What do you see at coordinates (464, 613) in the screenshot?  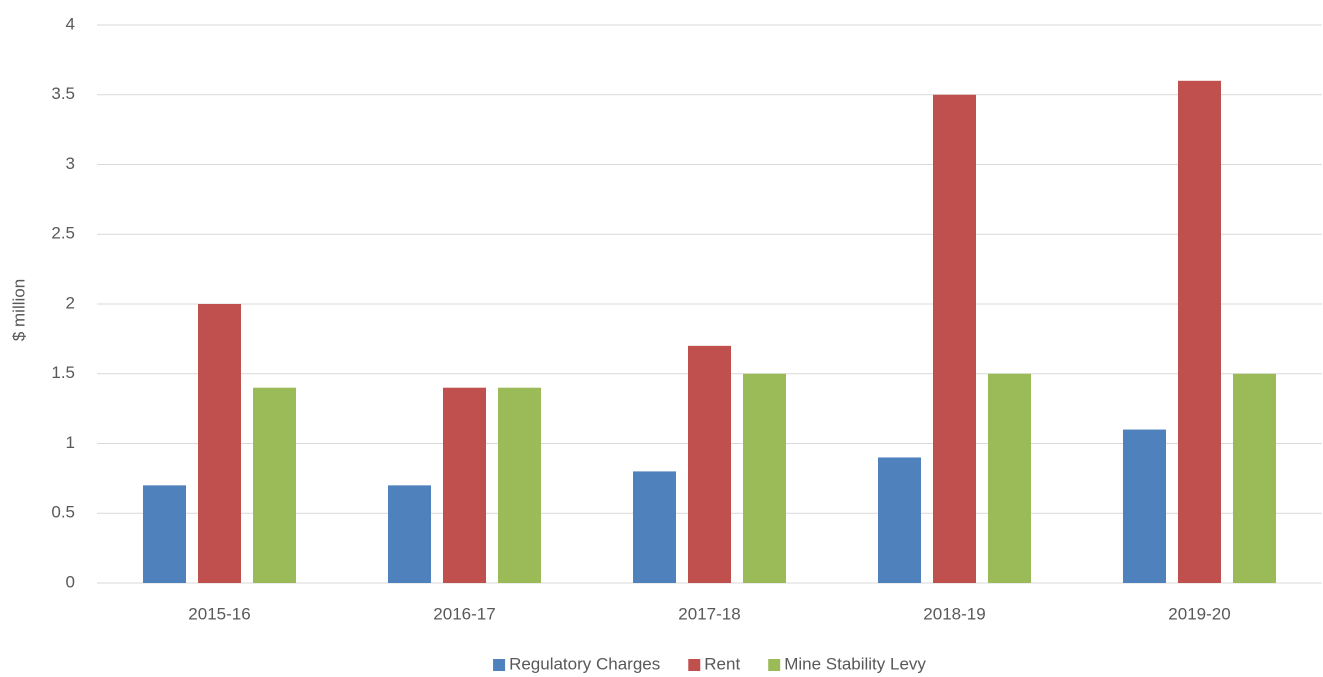 I see `x-tick-label: 2016-17` at bounding box center [464, 613].